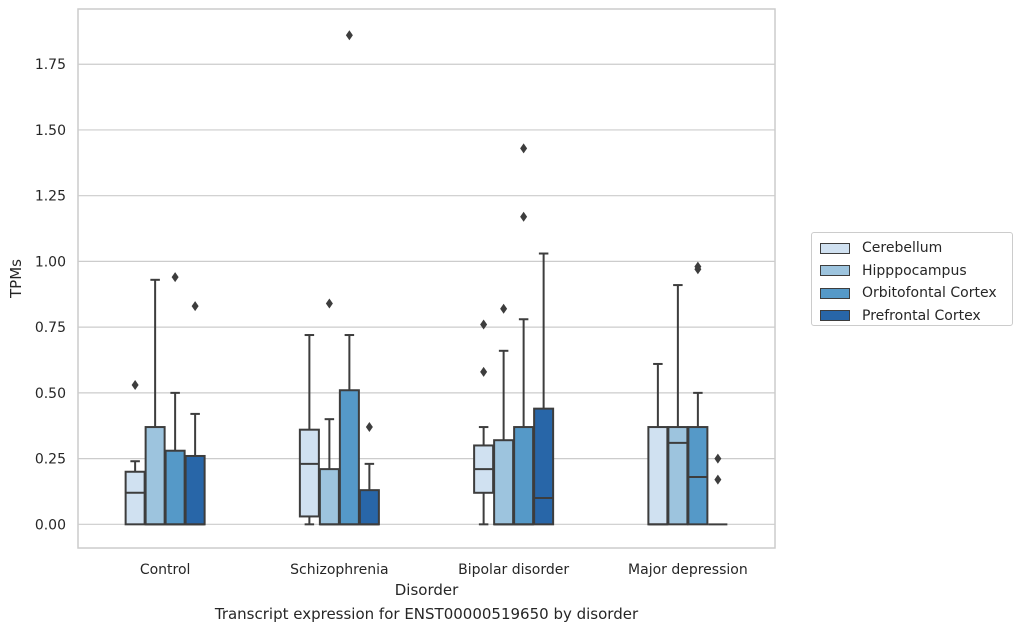 Image resolution: width=1023 pixels, height=634 pixels. What do you see at coordinates (50, 328) in the screenshot?
I see `y-tick-label: 0.75` at bounding box center [50, 328].